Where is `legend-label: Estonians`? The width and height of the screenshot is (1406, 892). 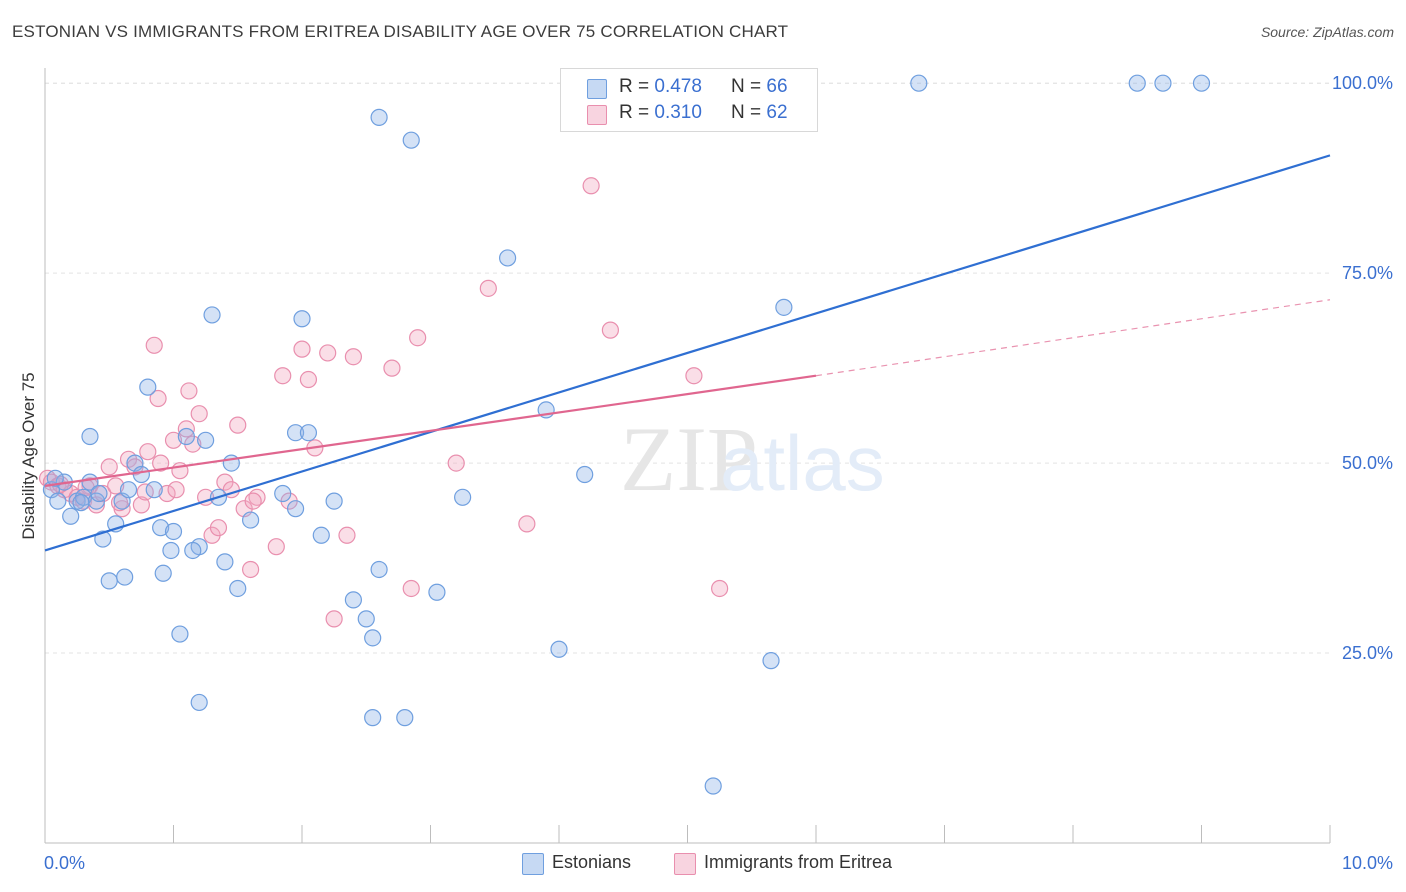
legend-label: Estonians is located at coordinates (592, 862).